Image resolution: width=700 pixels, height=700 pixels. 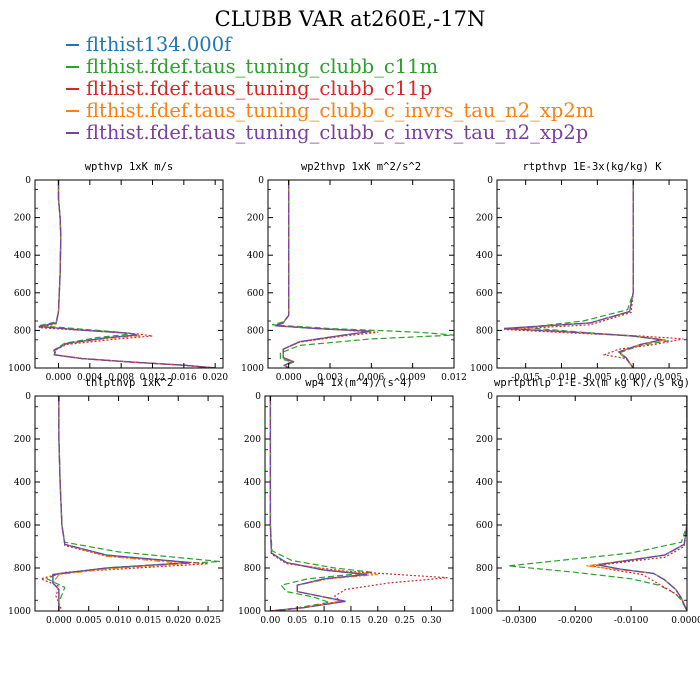 What do you see at coordinates (405, 621) in the screenshot?
I see `x-tick-label: 0.25` at bounding box center [405, 621].